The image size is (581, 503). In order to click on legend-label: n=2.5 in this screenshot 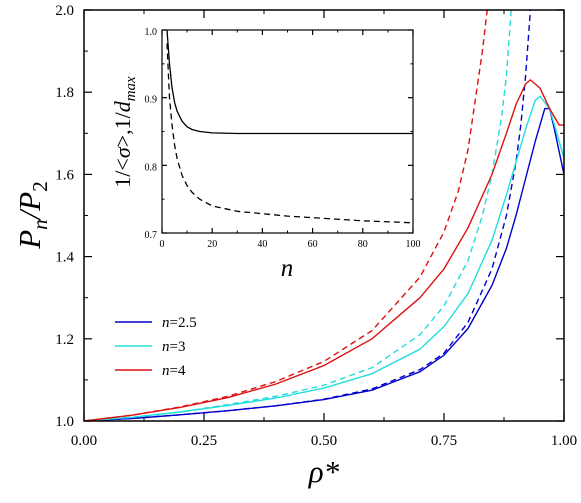, I will do `click(179, 323)`.